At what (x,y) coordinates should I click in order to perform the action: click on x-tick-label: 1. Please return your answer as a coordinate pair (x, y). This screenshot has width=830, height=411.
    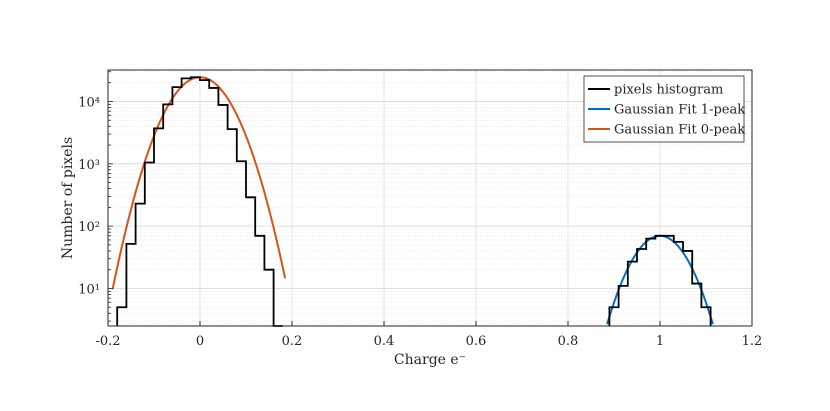
    Looking at the image, I should click on (660, 341).